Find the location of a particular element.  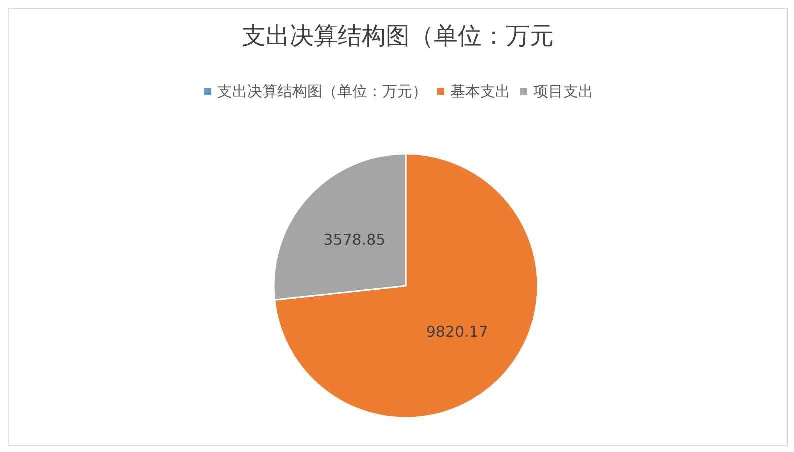

chart-title: 支出决算结构图（单位：万元 is located at coordinates (398, 36).